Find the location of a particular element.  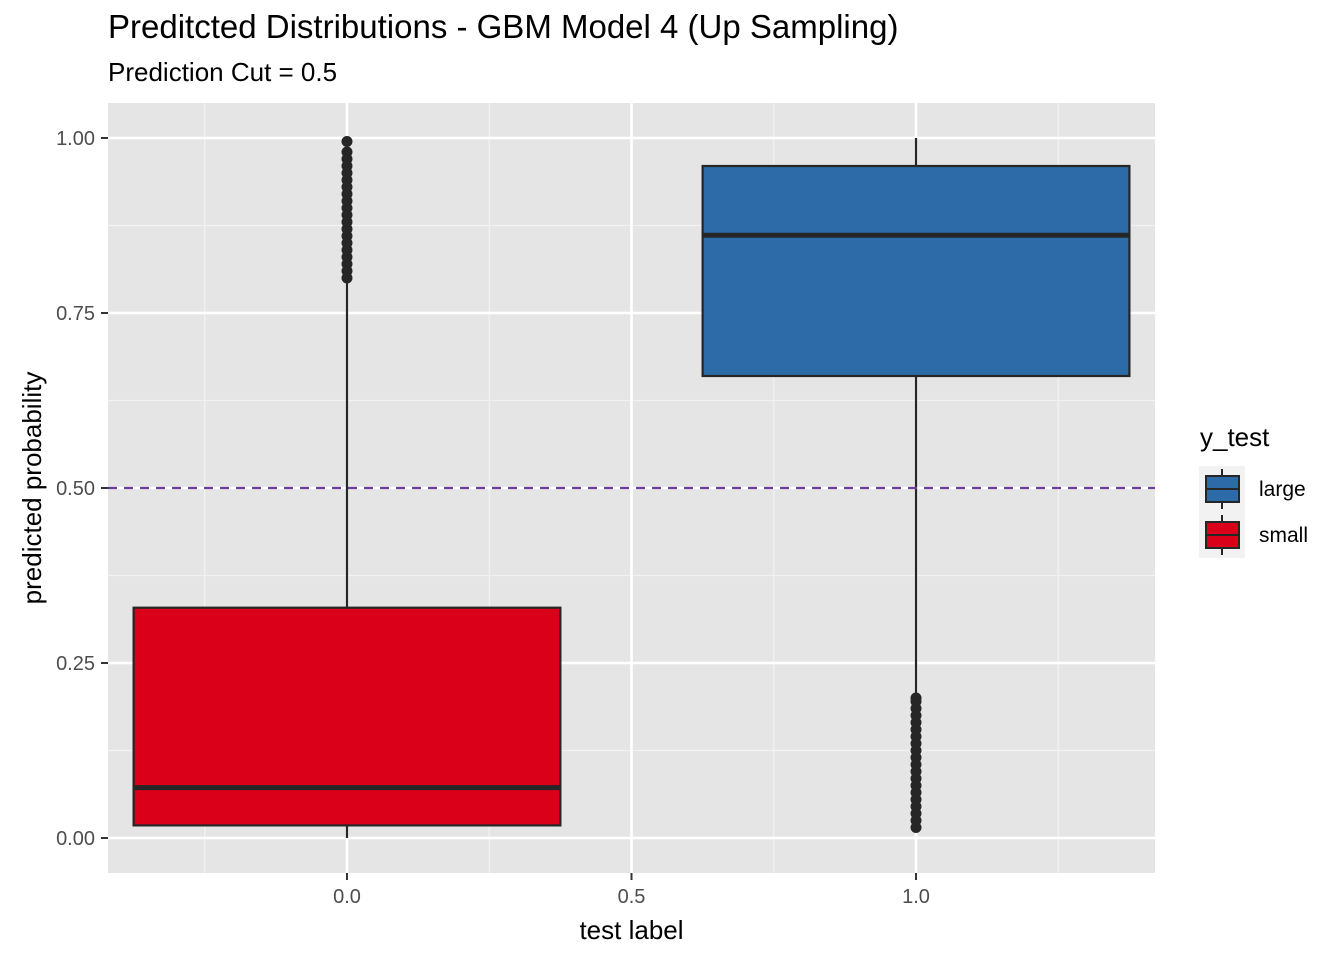

y-tick-label: 0.25 is located at coordinates (75, 664).